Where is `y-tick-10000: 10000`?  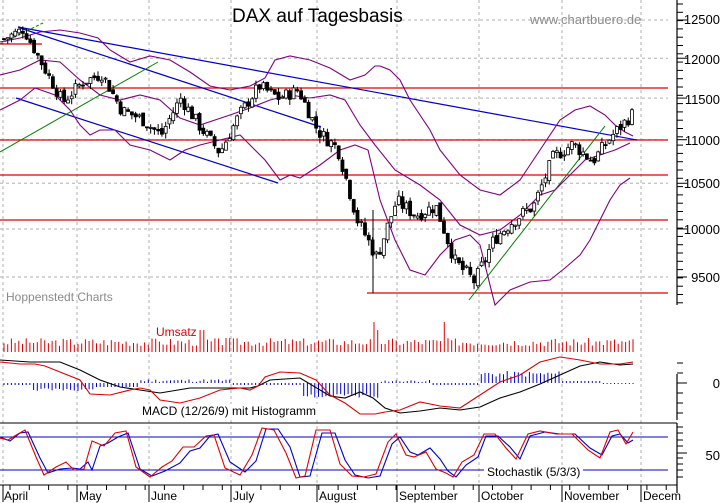
y-tick-10000: 10000 is located at coordinates (701, 229).